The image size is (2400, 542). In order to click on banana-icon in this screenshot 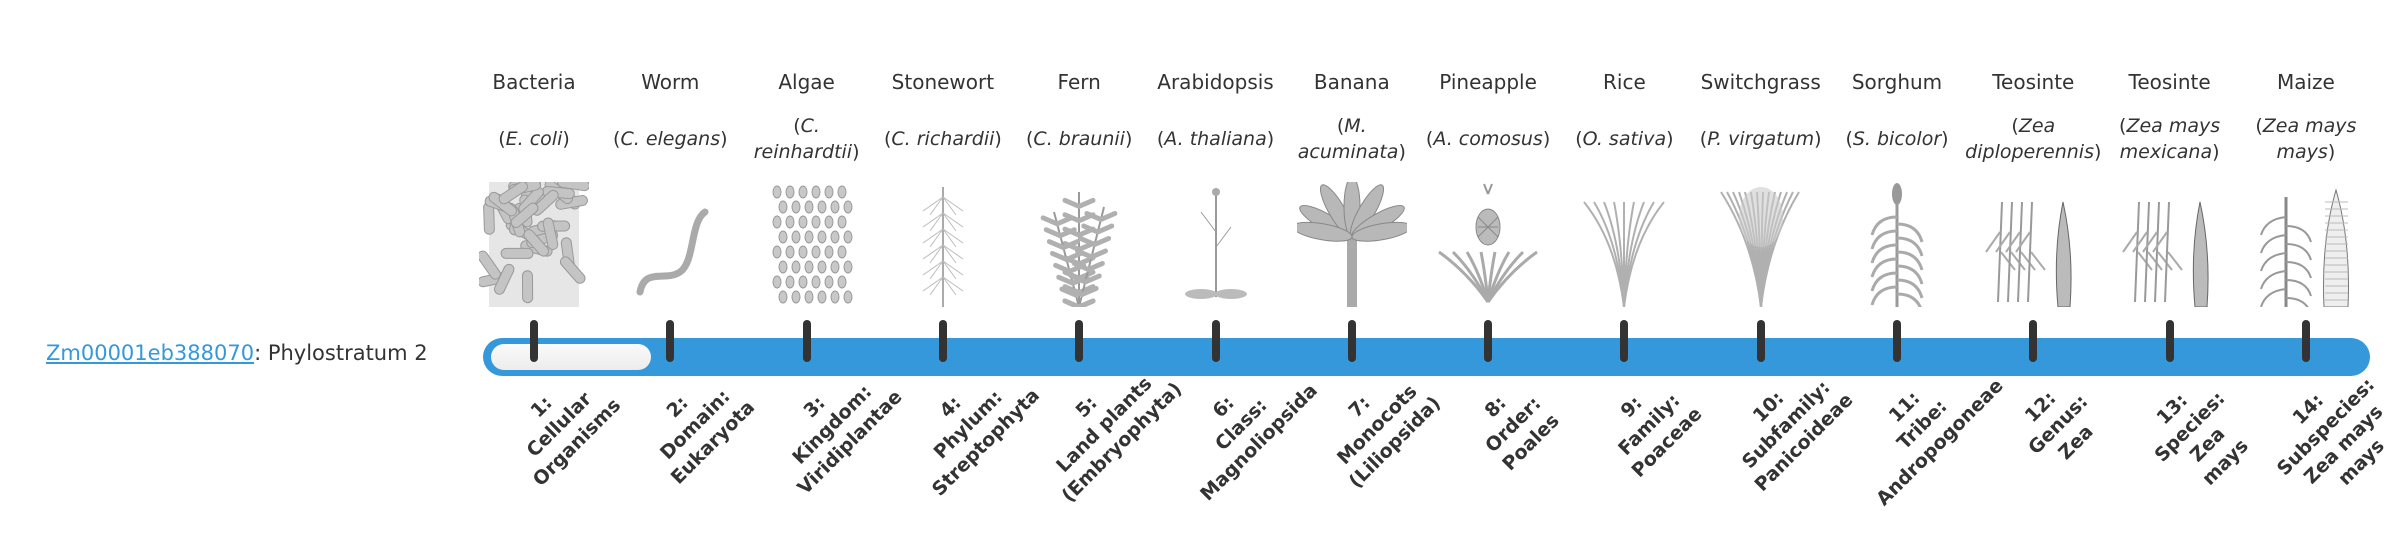, I will do `click(1351, 244)`.